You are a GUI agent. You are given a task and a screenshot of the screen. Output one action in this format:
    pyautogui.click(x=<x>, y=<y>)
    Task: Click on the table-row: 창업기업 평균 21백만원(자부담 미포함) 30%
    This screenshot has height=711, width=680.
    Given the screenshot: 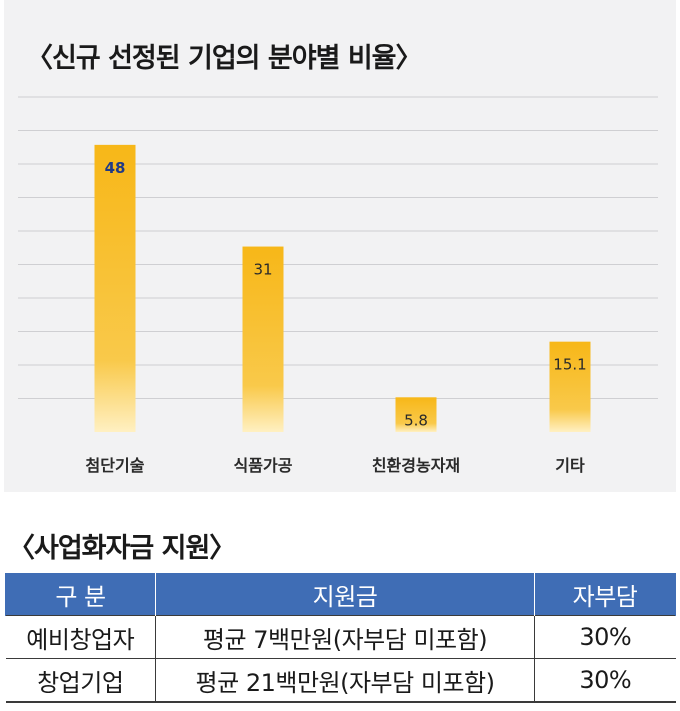 What is the action you would take?
    pyautogui.click(x=340, y=680)
    